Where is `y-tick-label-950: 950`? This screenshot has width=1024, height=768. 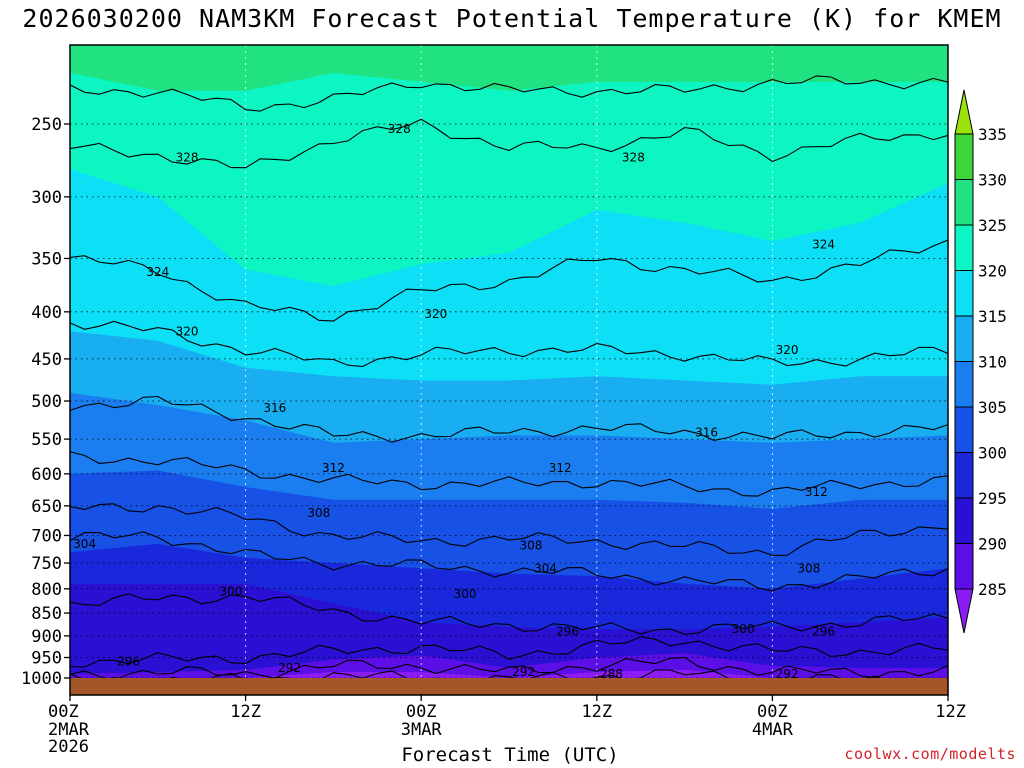
y-tick-label-950: 950 is located at coordinates (46, 659).